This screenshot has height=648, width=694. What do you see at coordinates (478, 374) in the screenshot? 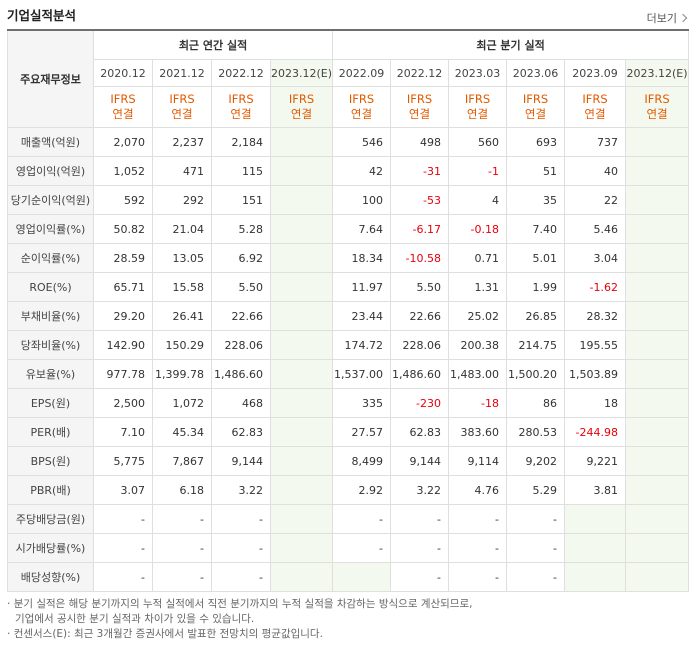
I see `table-cell: 1,483.00` at bounding box center [478, 374].